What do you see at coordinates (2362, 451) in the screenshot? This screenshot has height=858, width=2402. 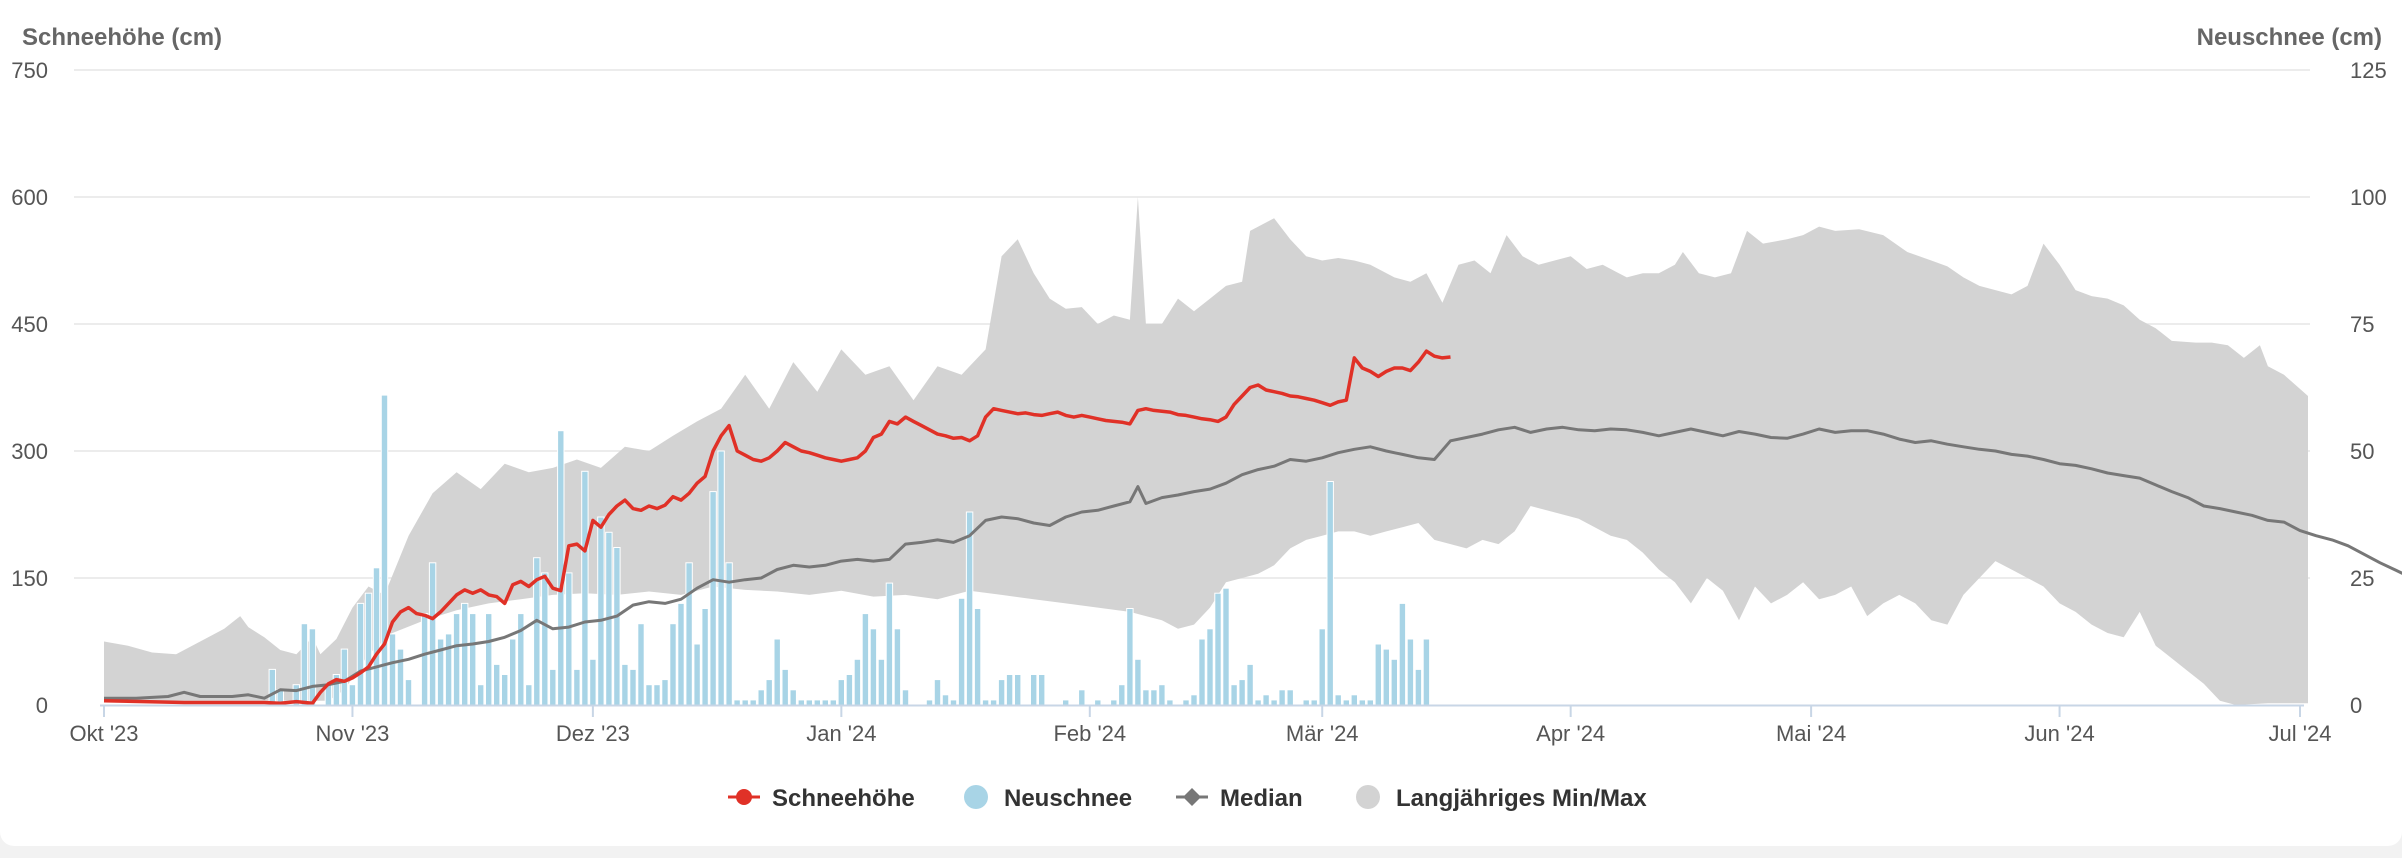 I see `y-right-tick-label: 50` at bounding box center [2362, 451].